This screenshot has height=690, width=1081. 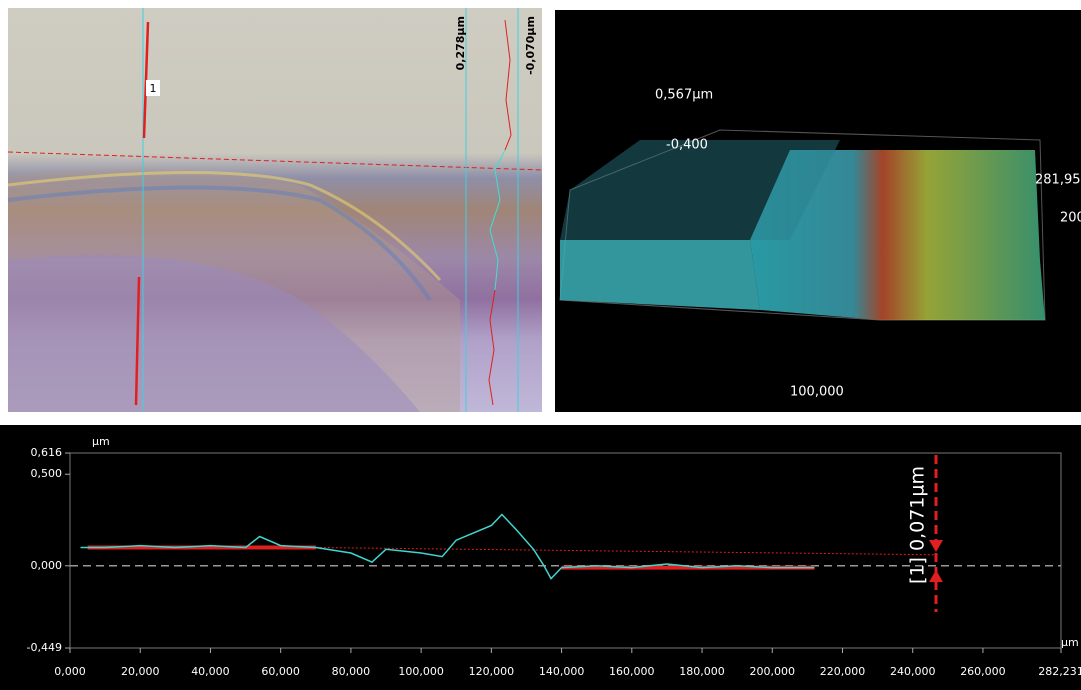 I want to click on marker-label: 1, so click(x=153, y=88).